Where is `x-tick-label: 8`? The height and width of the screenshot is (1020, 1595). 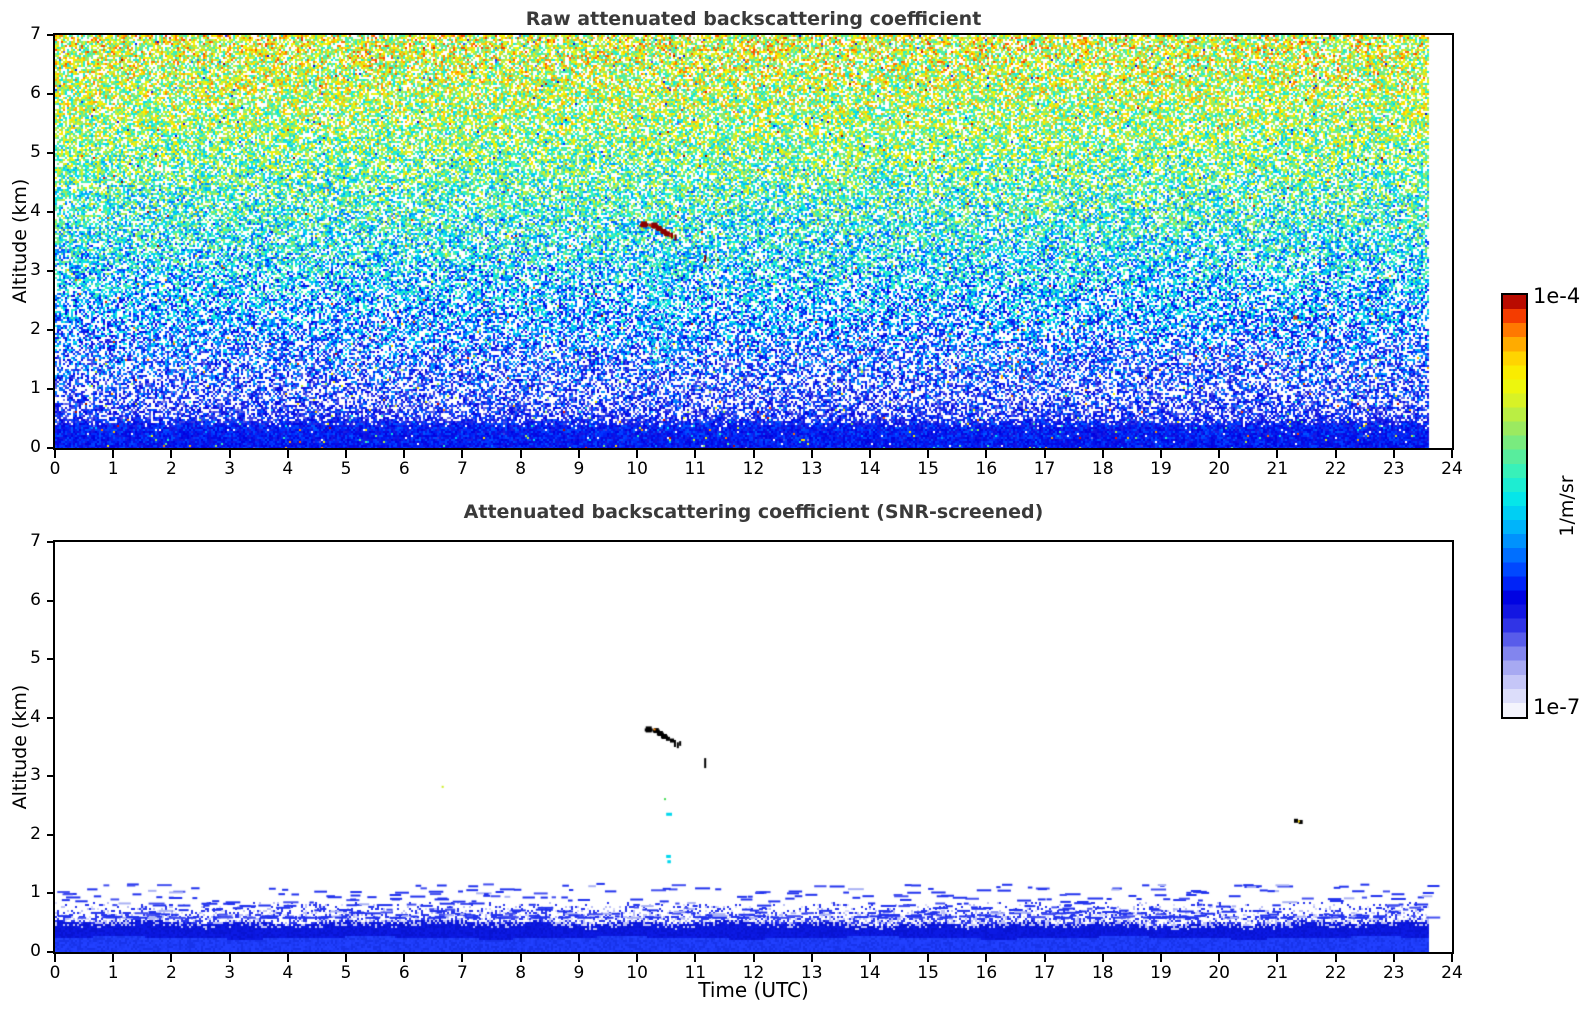
x-tick-label: 8 is located at coordinates (521, 973).